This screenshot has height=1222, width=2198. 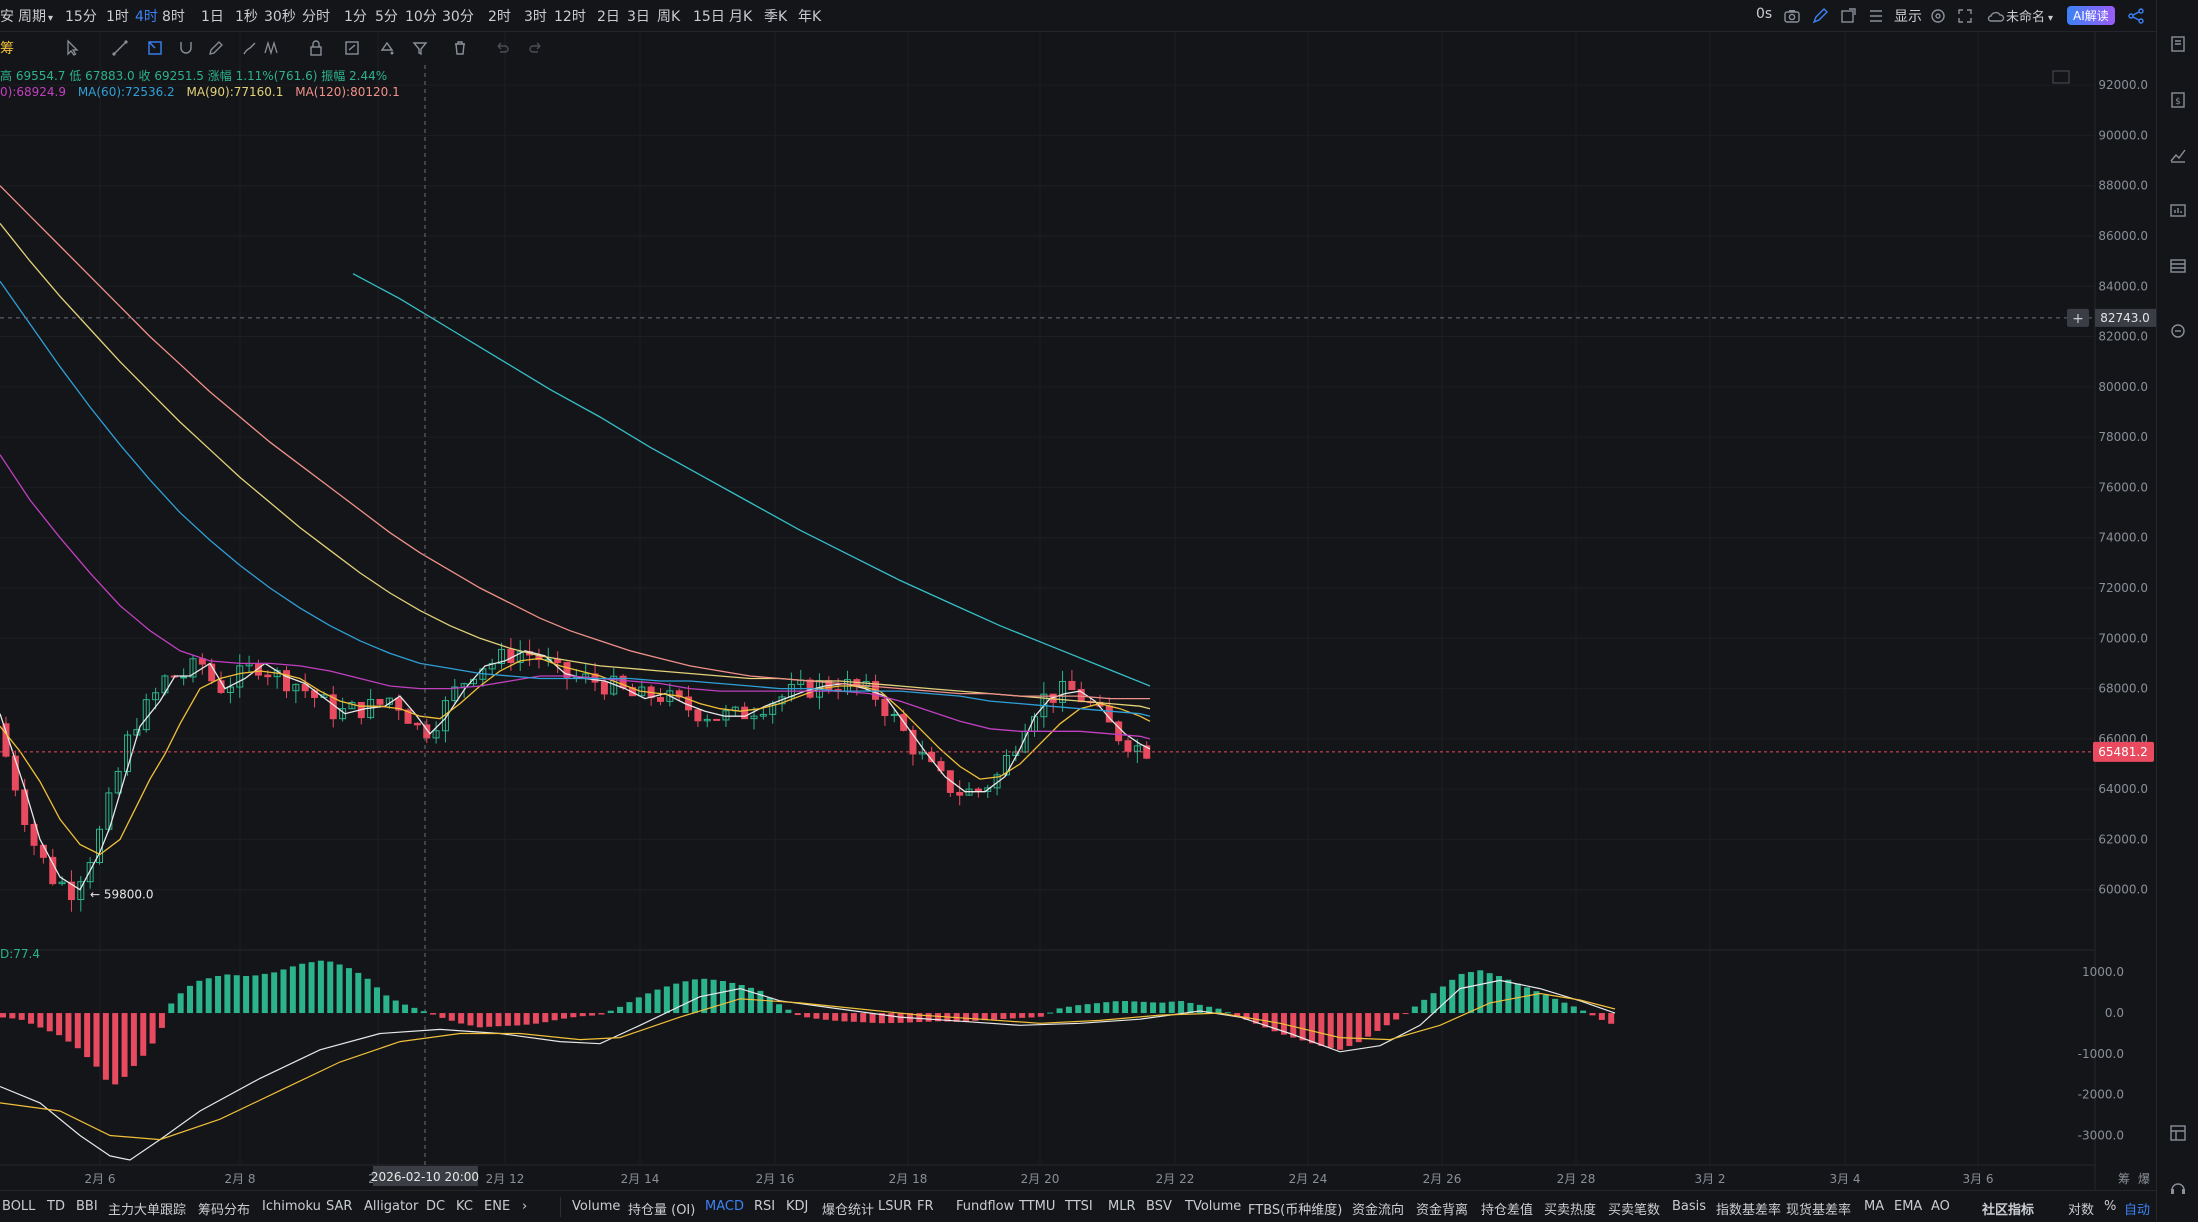 What do you see at coordinates (2178, 1188) in the screenshot?
I see `support-icon` at bounding box center [2178, 1188].